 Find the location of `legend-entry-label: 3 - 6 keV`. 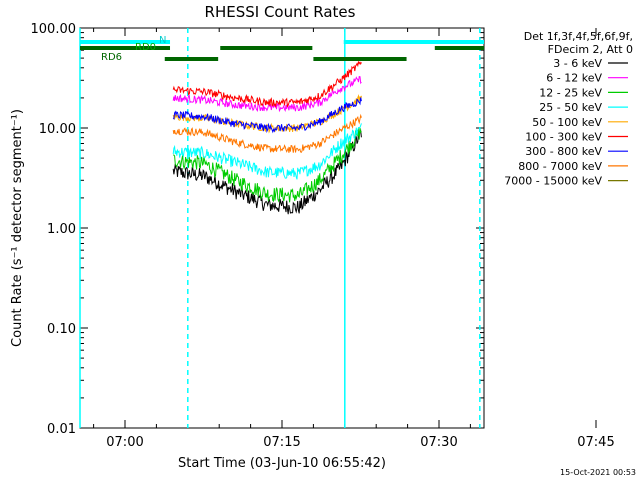

legend-entry-label: 3 - 6 keV is located at coordinates (577, 63).